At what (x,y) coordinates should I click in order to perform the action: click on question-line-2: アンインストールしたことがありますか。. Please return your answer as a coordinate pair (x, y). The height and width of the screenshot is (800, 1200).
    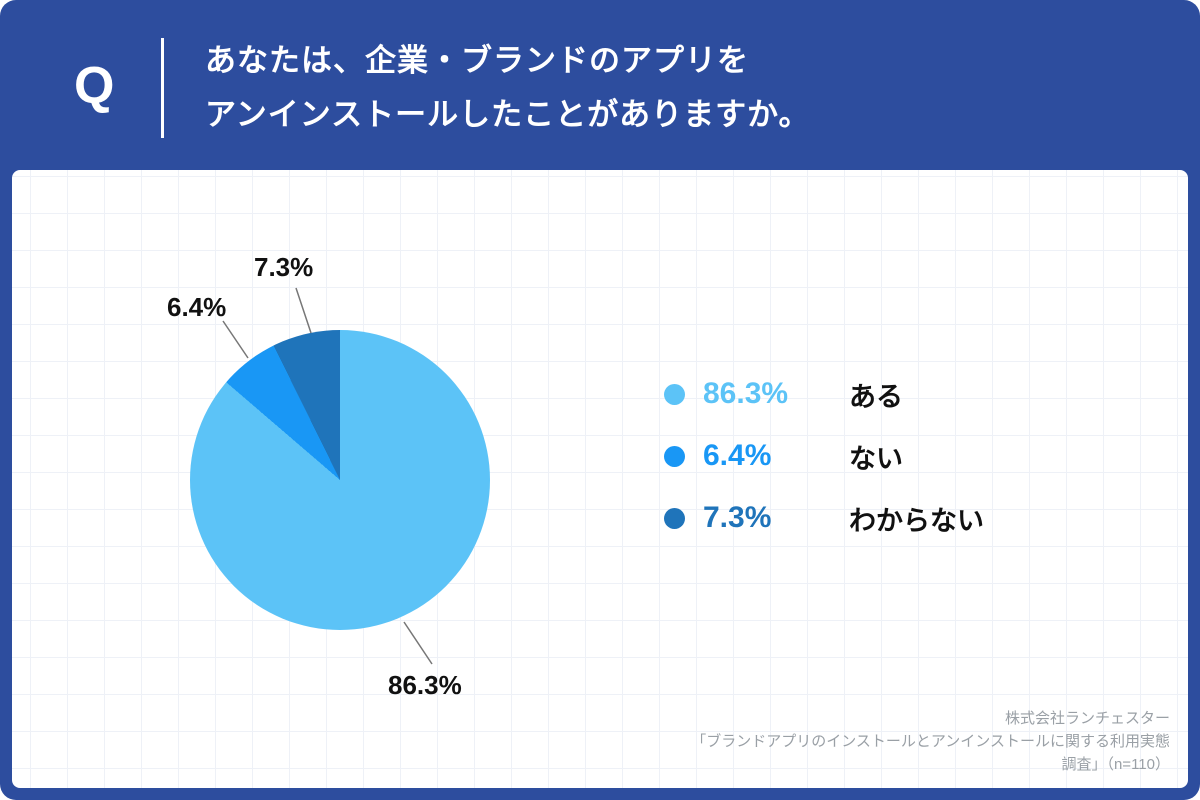
    Looking at the image, I should click on (508, 114).